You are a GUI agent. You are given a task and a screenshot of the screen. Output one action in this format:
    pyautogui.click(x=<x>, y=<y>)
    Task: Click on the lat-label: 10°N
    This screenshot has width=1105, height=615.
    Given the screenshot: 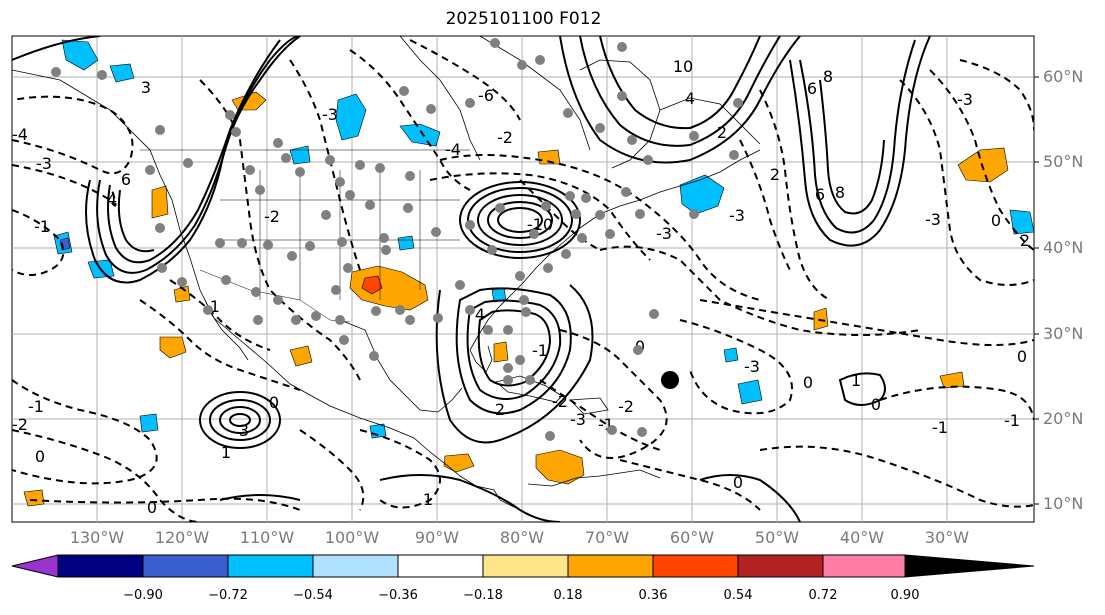 What is the action you would take?
    pyautogui.click(x=1063, y=503)
    